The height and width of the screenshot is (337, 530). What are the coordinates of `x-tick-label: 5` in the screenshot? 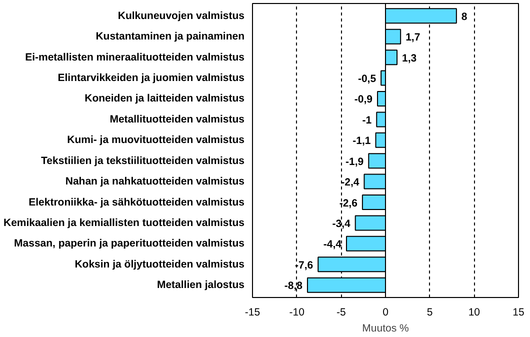 It's located at (429, 312).